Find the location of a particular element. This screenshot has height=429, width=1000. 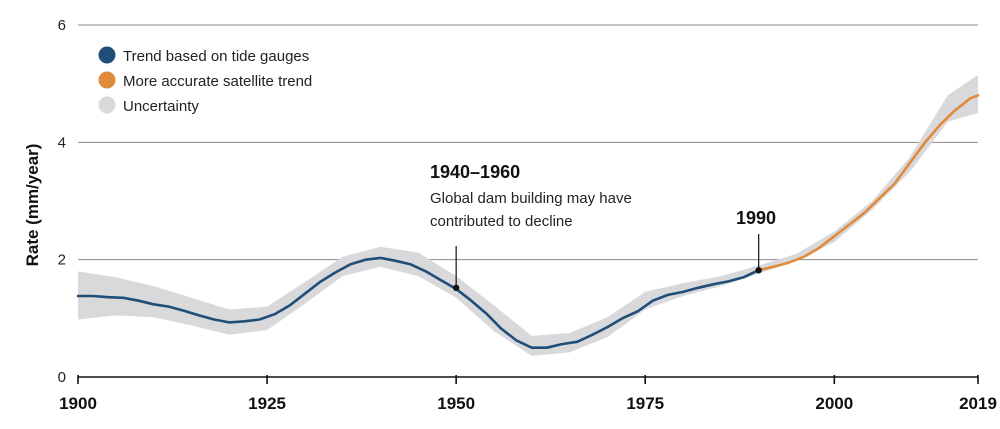

legend-swatch-satellite is located at coordinates (107, 80).